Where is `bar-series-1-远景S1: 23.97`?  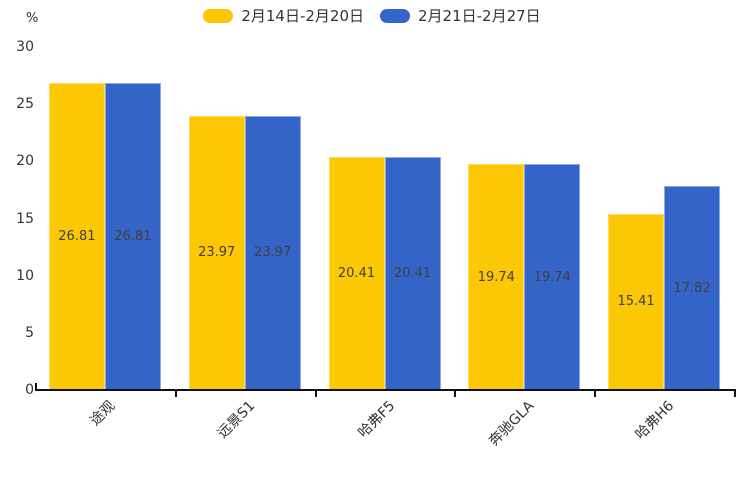 bar-series-1-远景S1: 23.97 is located at coordinates (216, 252).